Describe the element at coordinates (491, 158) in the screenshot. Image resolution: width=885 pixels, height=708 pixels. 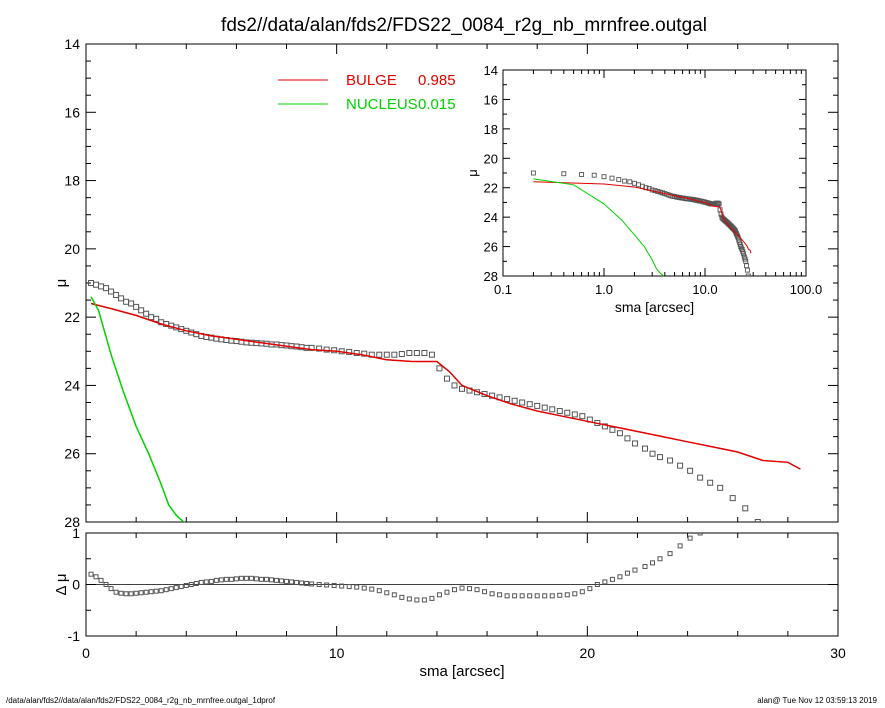
I see `inset-y-tick-label: 20` at that location.